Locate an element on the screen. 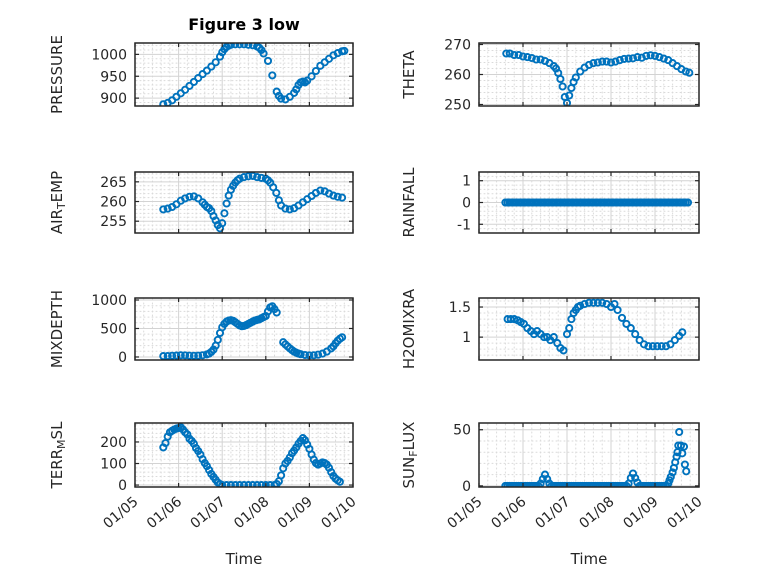 The height and width of the screenshot is (583, 778). data-series-sun-flux is located at coordinates (596, 457).